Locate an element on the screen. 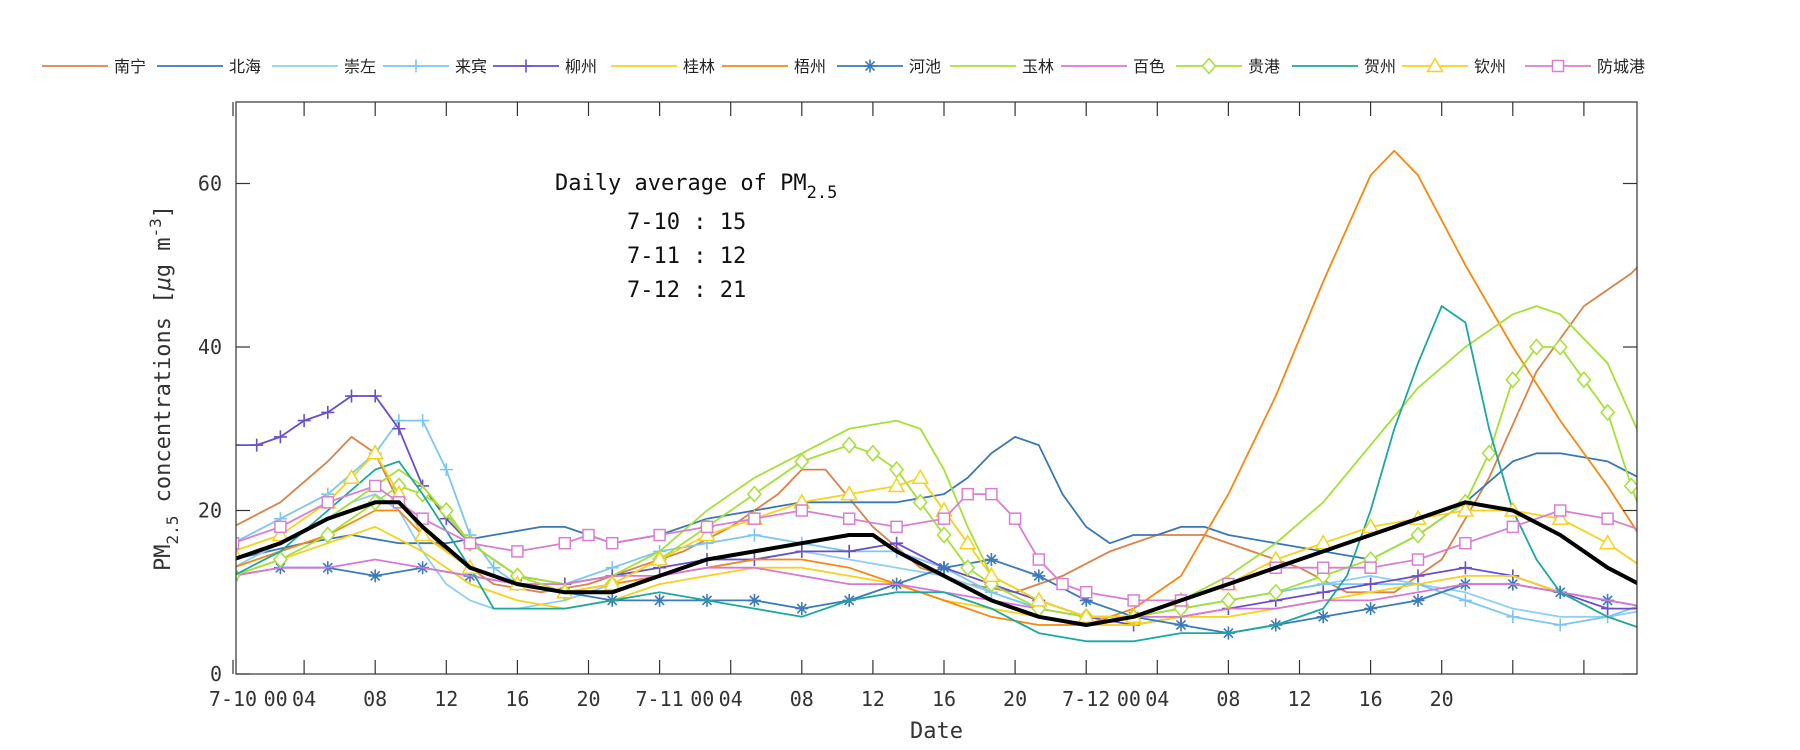 This screenshot has width=1800, height=750. x-tick-label: 04 is located at coordinates (731, 699).